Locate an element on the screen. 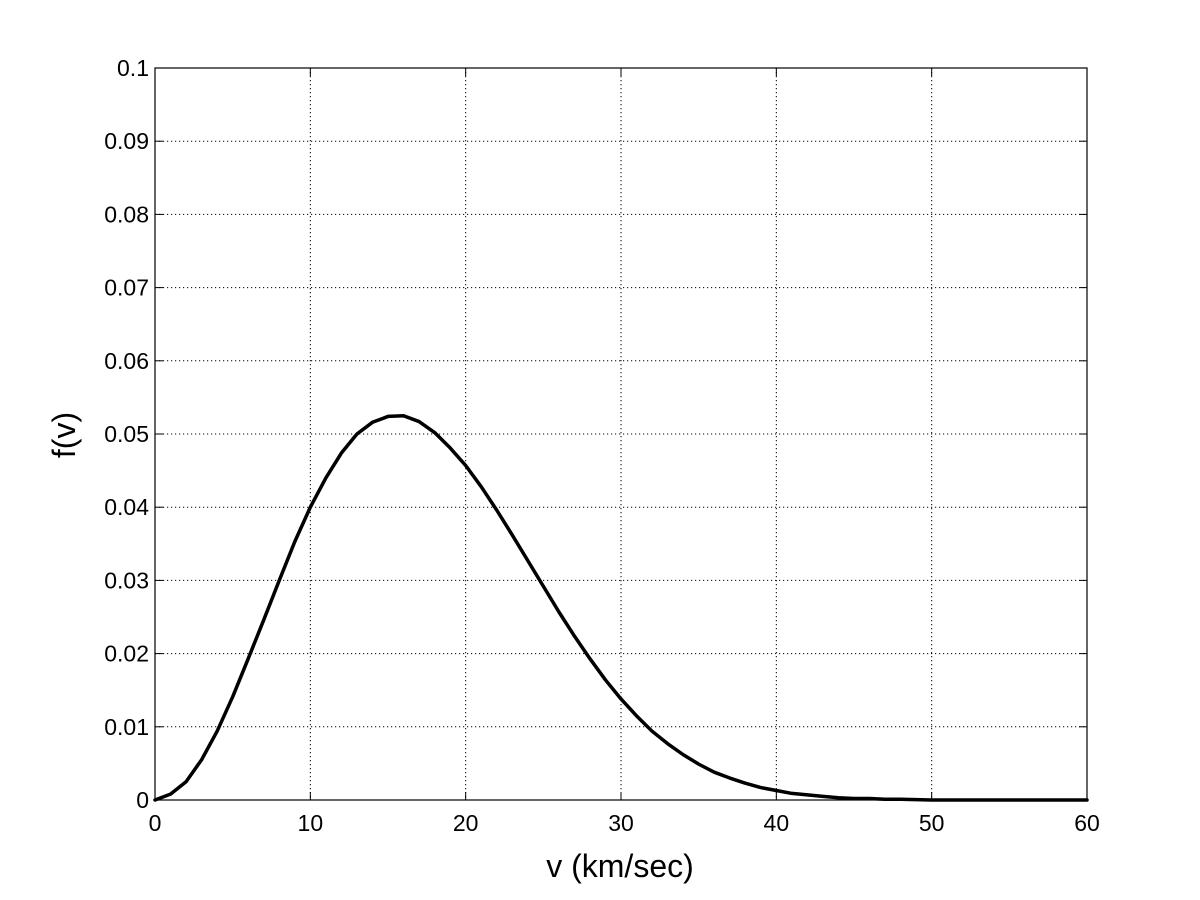 Image resolution: width=1200 pixels, height=900 pixels. x-tick-label: 10 is located at coordinates (311, 823).